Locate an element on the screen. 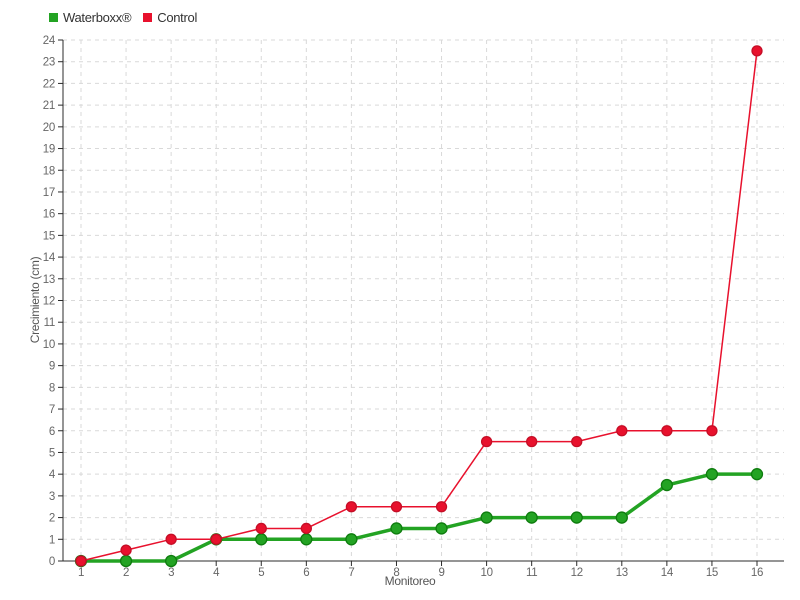 The height and width of the screenshot is (600, 800). y-tick-label: 1 is located at coordinates (52, 540).